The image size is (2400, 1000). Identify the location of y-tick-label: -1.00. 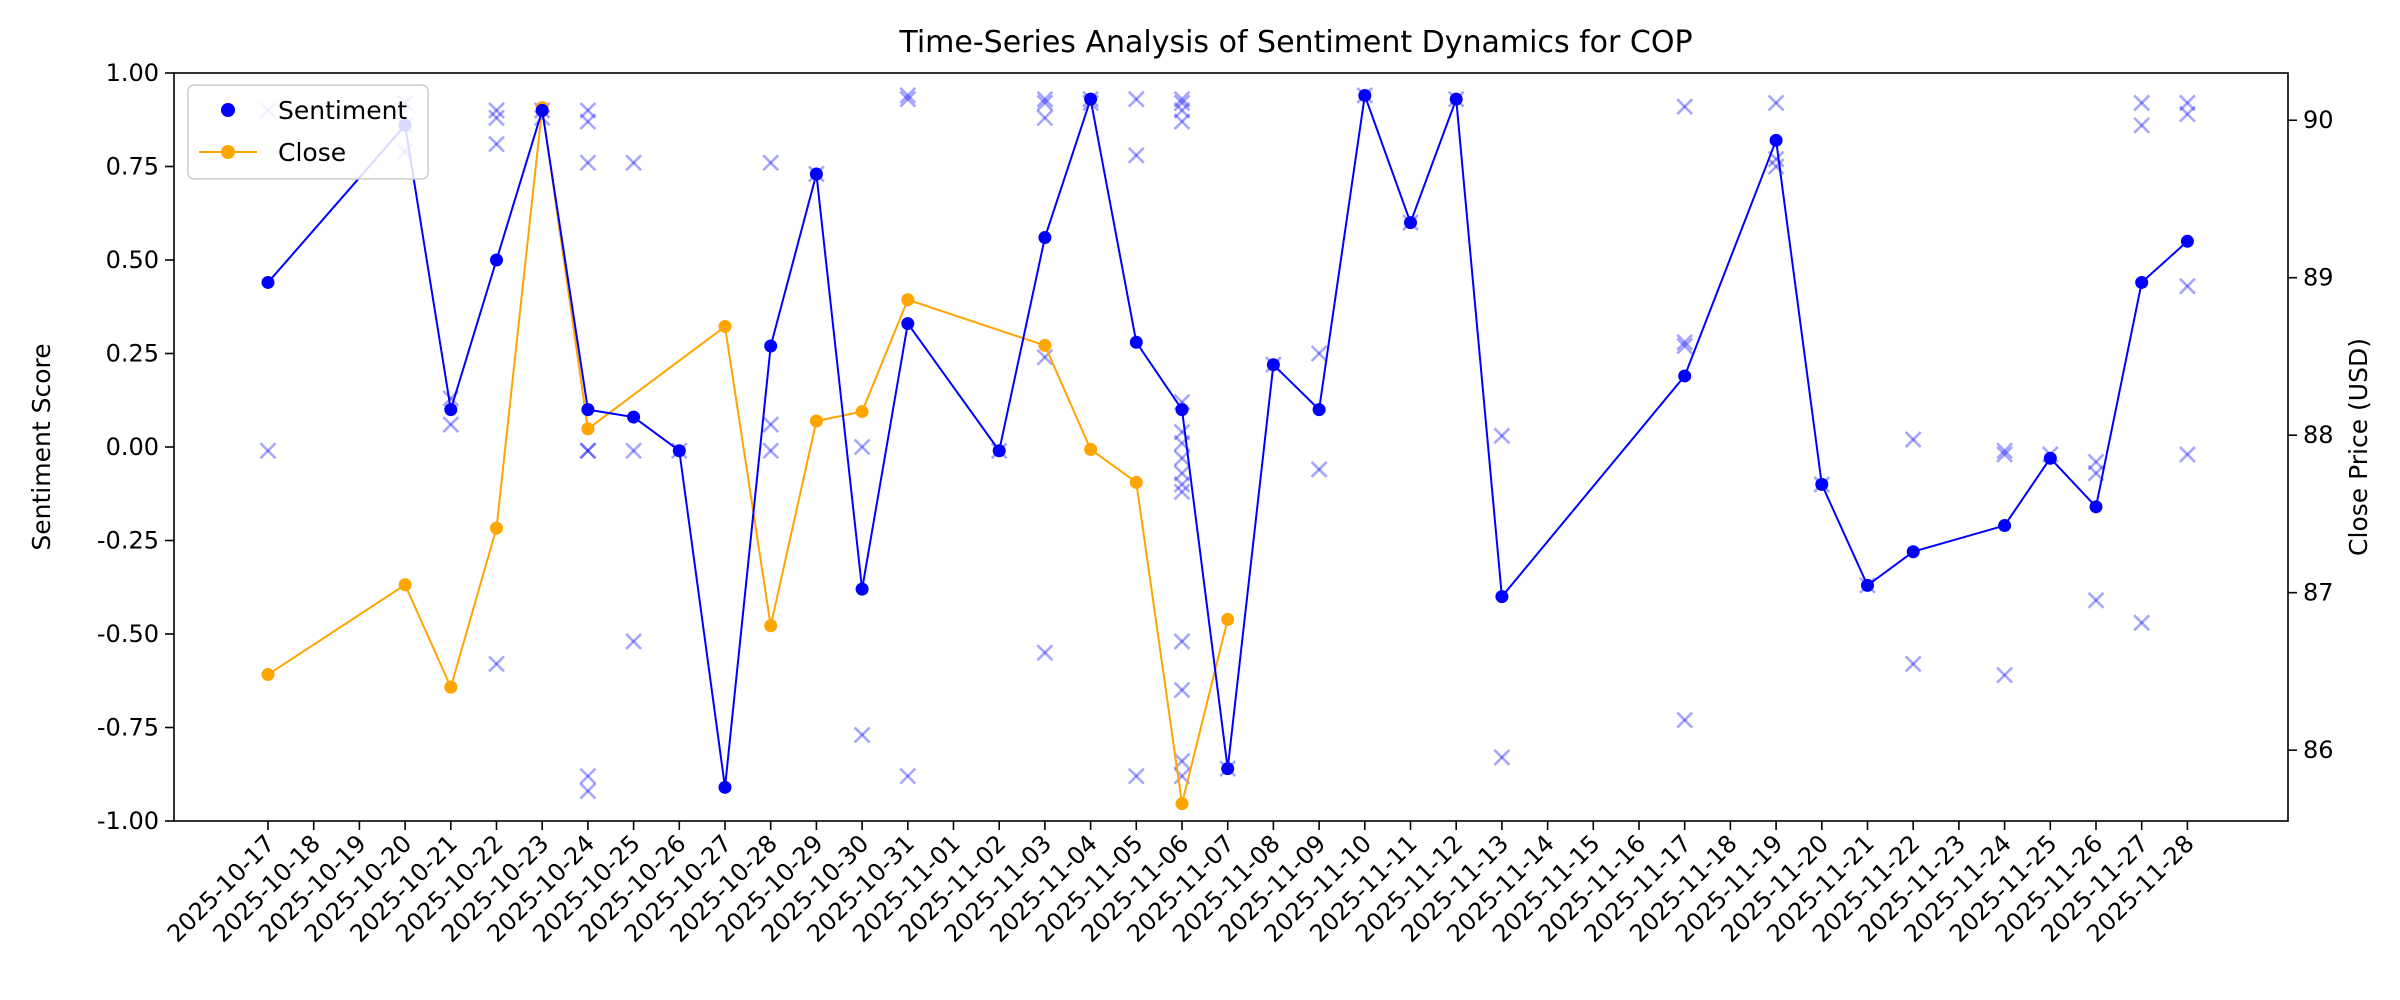
(128, 821).